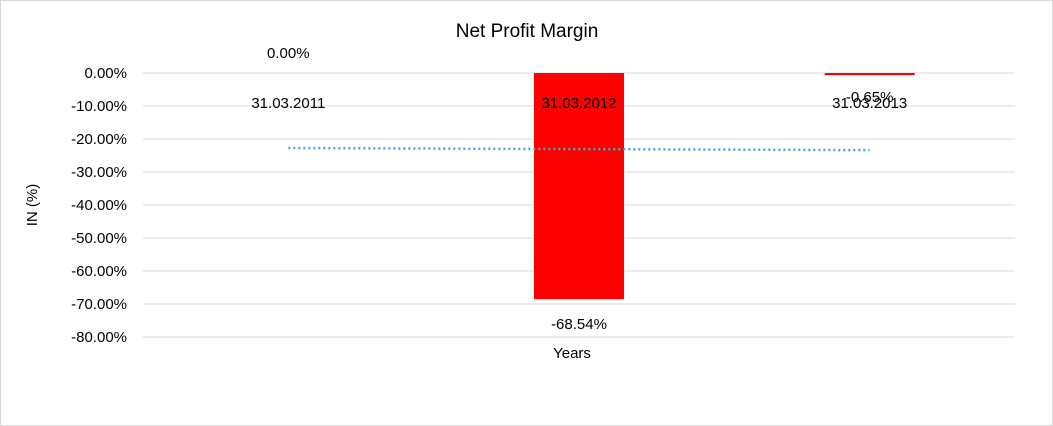  I want to click on trendline-line, so click(579, 149).